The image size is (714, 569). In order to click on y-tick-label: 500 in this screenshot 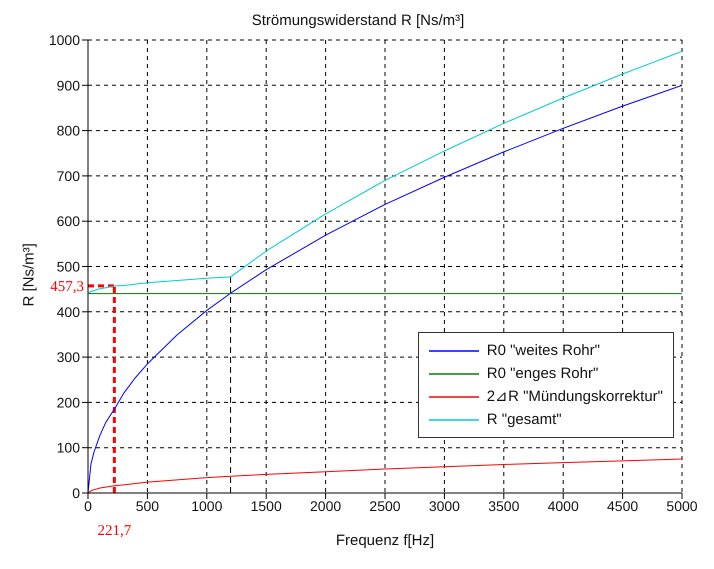, I will do `click(68, 266)`.